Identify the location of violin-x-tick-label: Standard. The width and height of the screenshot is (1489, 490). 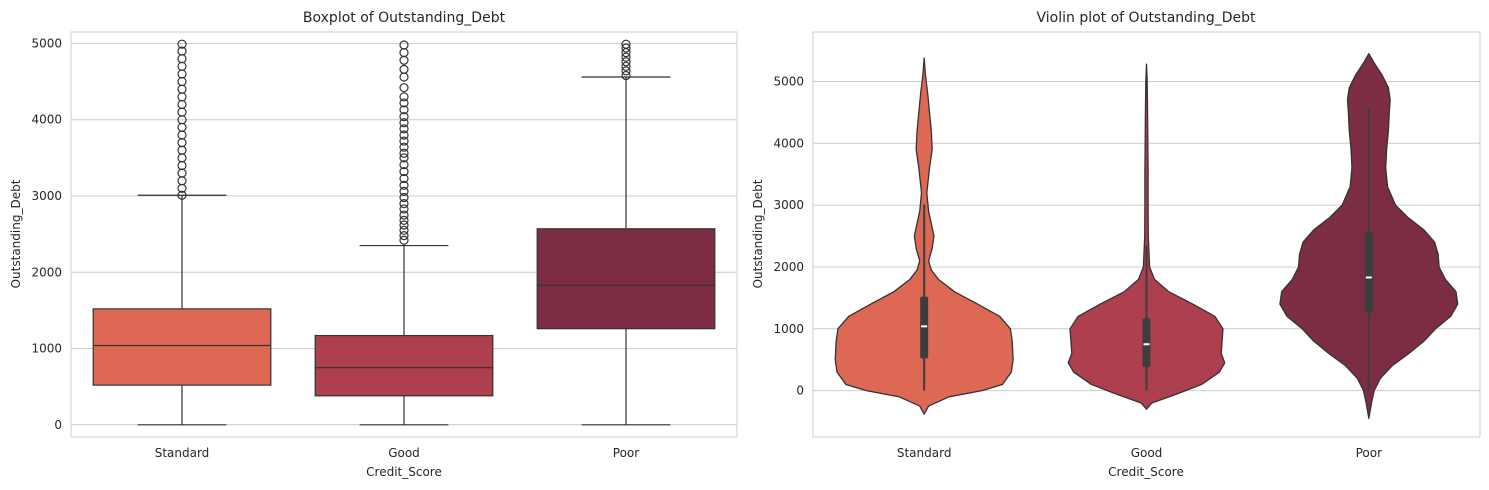
(924, 453).